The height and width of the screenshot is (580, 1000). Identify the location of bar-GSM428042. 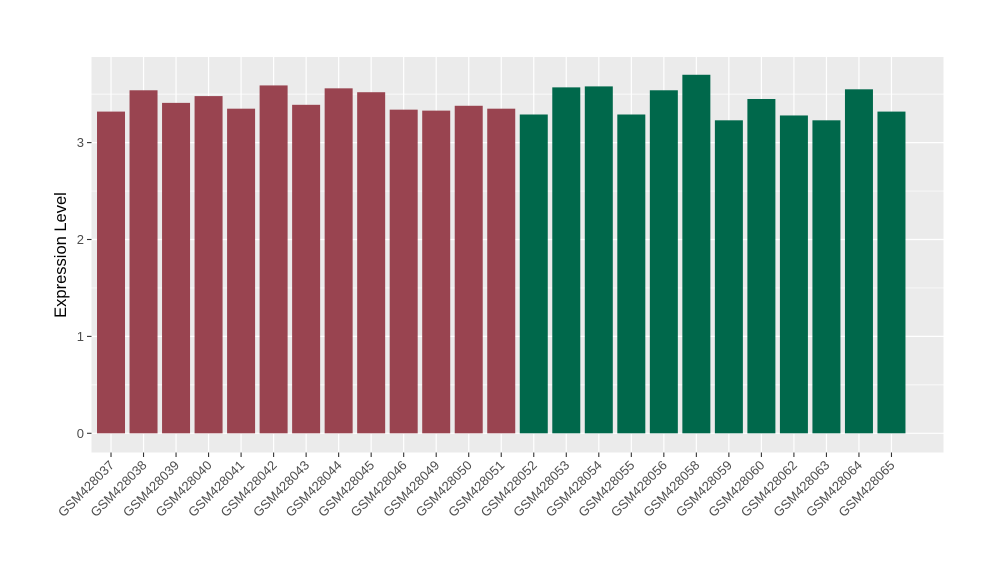
(273, 259).